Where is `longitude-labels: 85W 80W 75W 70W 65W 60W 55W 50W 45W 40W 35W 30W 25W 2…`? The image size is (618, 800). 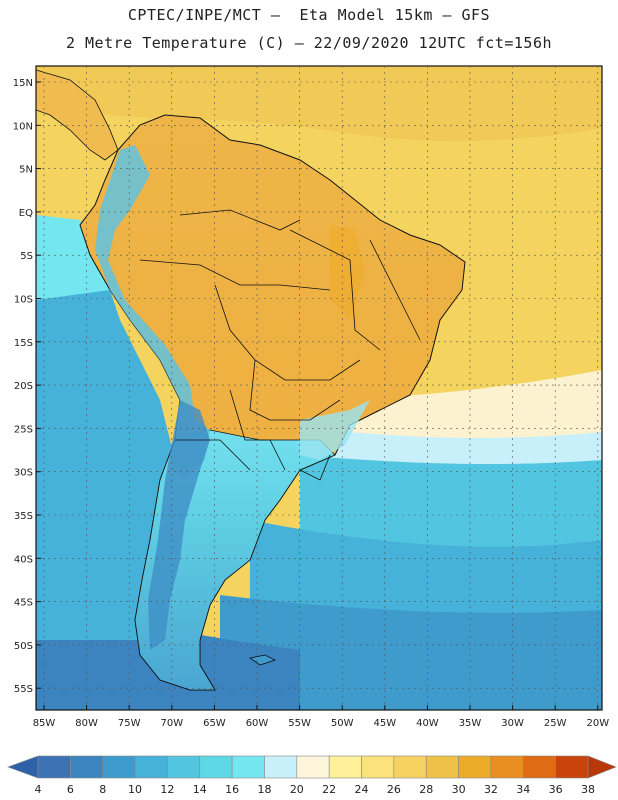 longitude-labels: 85W 80W 75W 70W 65W 60W 55W 50W 45W 40W 35W 30W 25W 2… is located at coordinates (321, 723).